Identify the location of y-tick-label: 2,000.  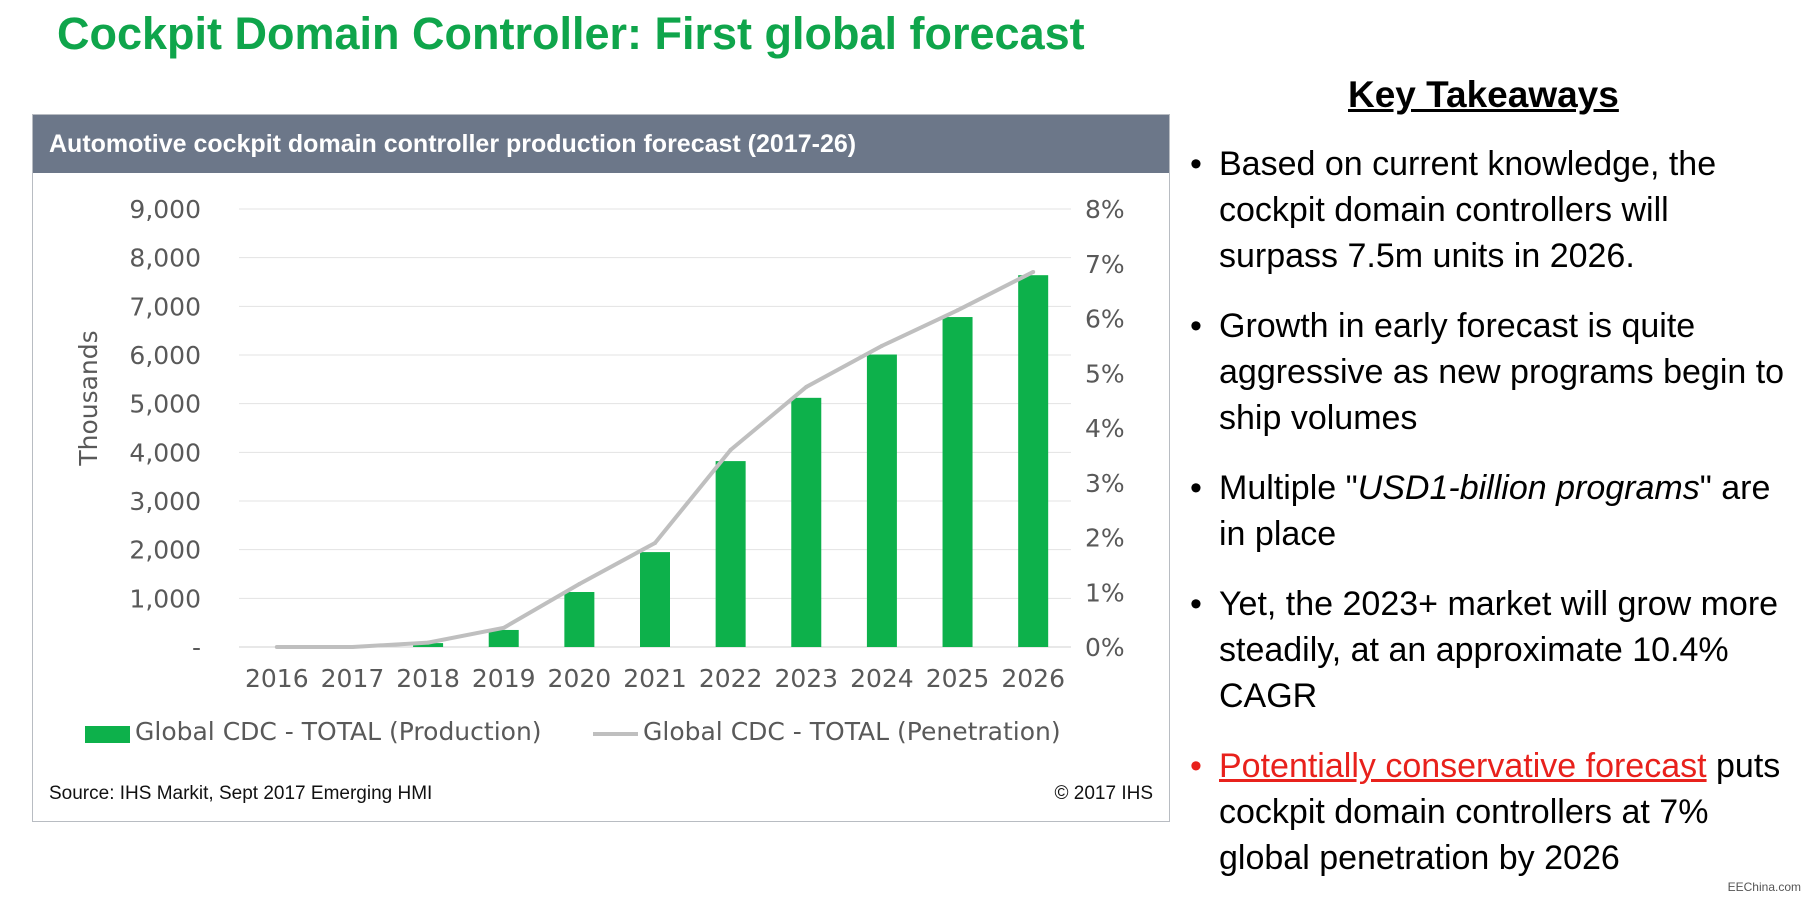
(165, 550).